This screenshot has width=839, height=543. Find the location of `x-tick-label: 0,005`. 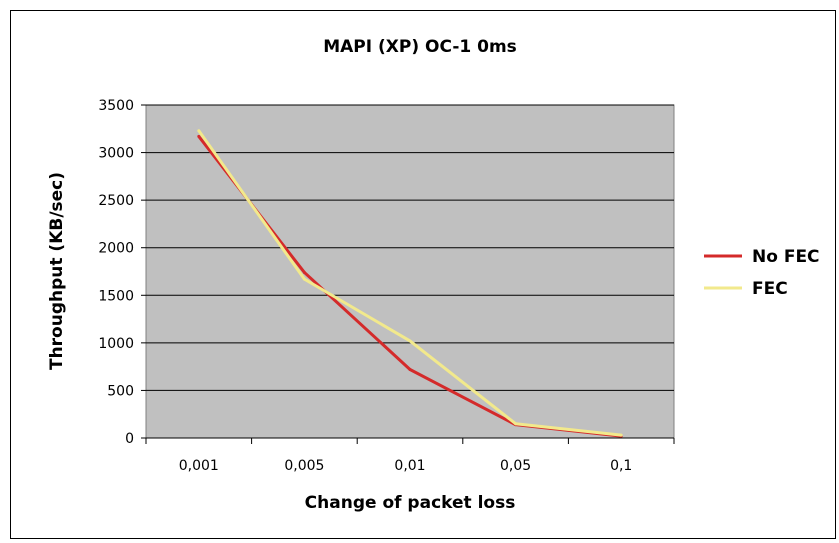

x-tick-label: 0,005 is located at coordinates (304, 466).